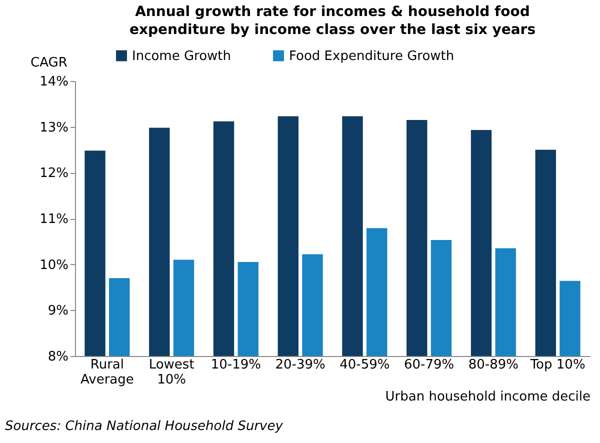  Describe the element at coordinates (54, 265) in the screenshot. I see `y-tick-label: 10%` at that location.